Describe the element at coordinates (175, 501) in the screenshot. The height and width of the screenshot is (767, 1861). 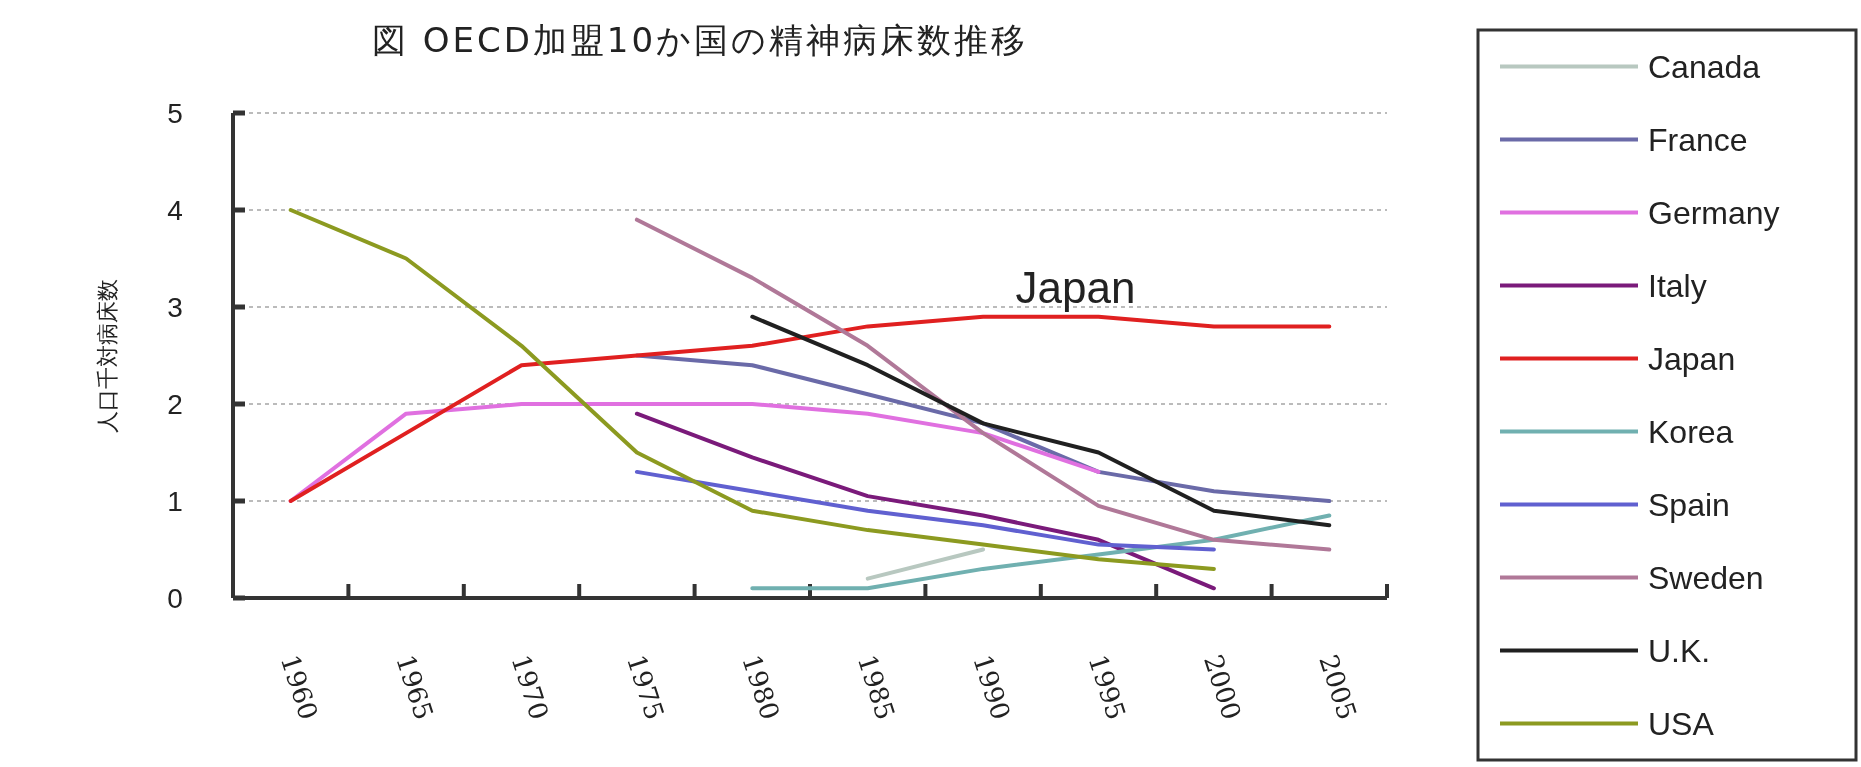
I see `y-tick-label: 1` at that location.